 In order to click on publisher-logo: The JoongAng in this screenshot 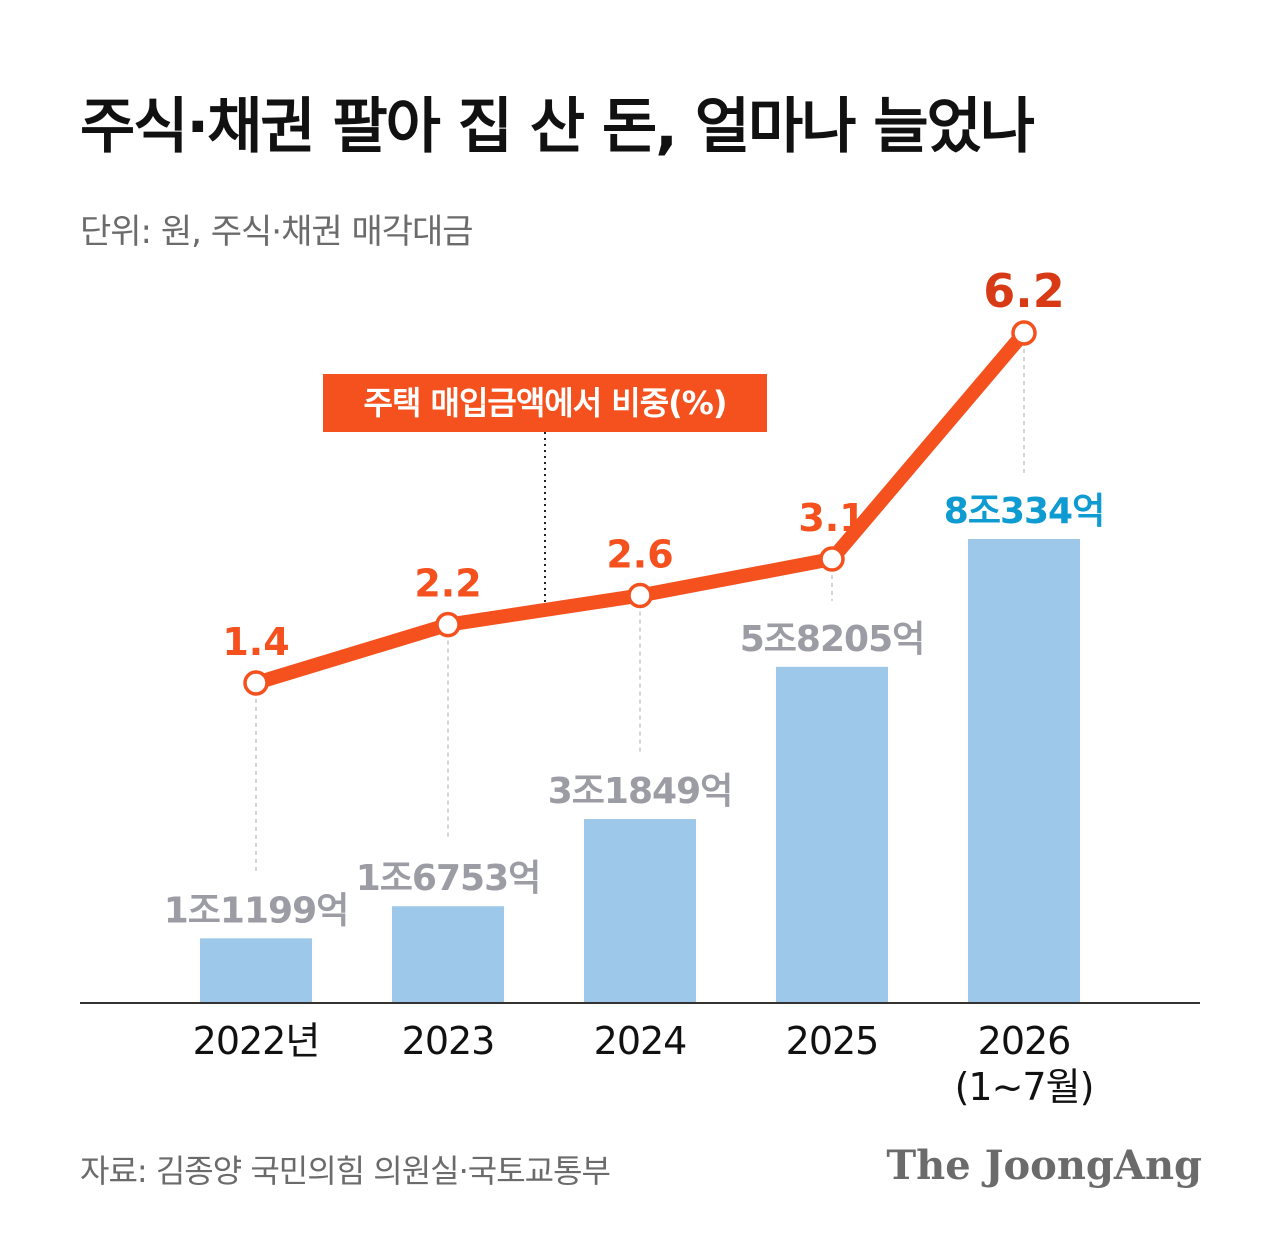, I will do `click(1044, 1165)`.